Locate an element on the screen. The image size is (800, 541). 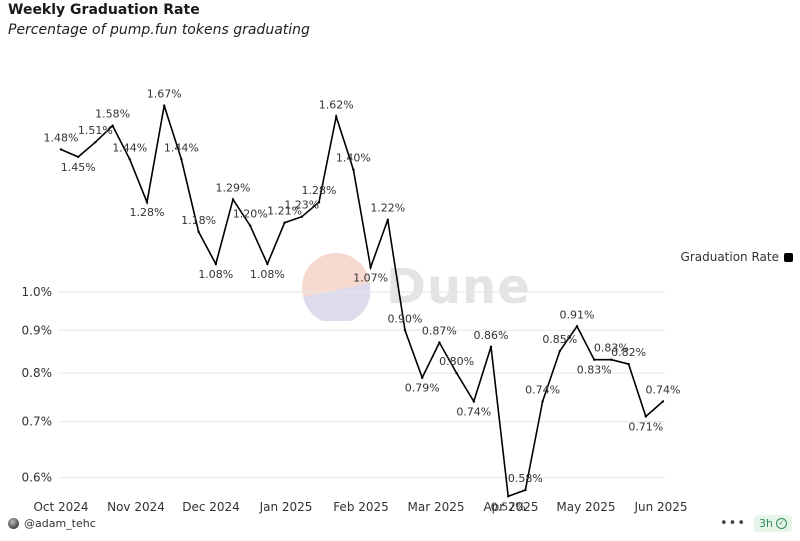
more-options-icon: ••• is located at coordinates (733, 523).